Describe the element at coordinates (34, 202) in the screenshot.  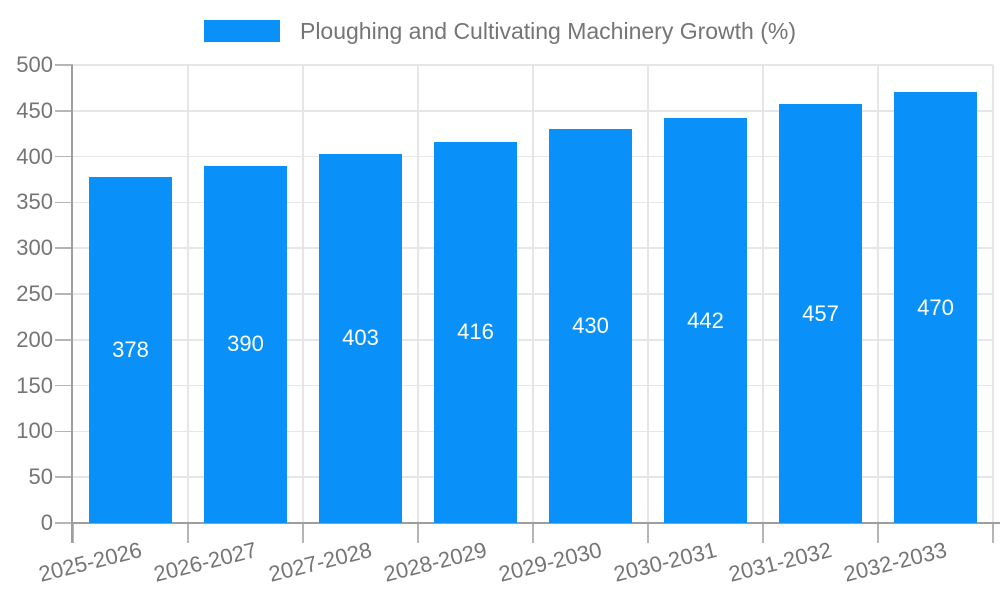
I see `y-axis-label: 350` at that location.